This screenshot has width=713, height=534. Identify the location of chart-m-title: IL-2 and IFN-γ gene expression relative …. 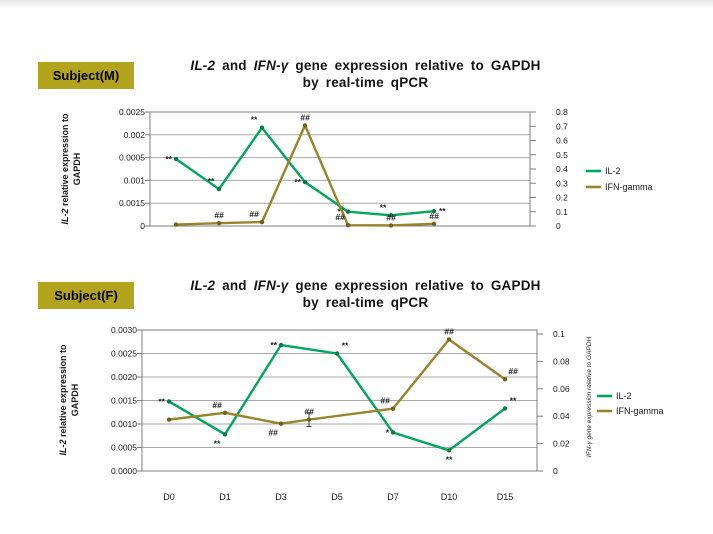
(365, 74).